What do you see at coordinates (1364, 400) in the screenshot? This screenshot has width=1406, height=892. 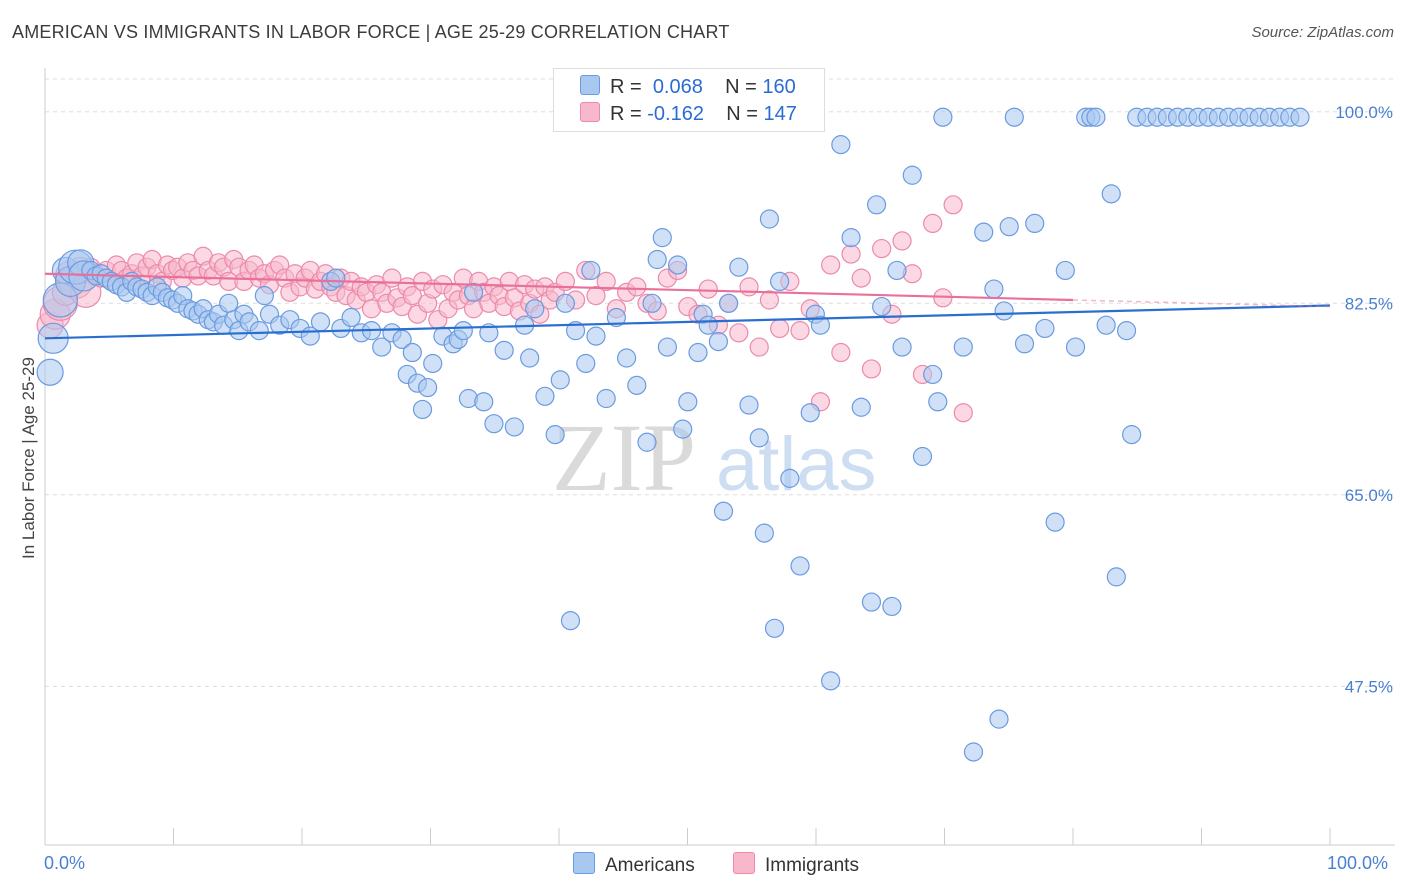 I see `y-tick-labels: 100.0% 82.5% 65.0% 47.5%` at bounding box center [1364, 400].